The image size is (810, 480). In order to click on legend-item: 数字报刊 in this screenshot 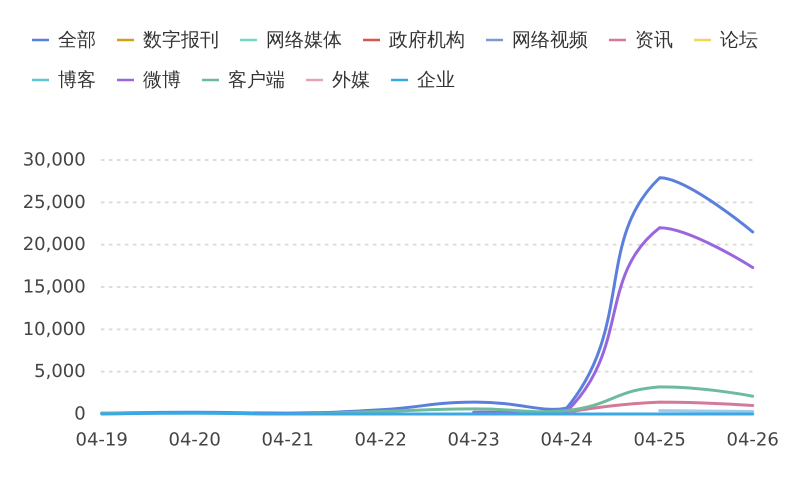, I will do `click(168, 40)`.